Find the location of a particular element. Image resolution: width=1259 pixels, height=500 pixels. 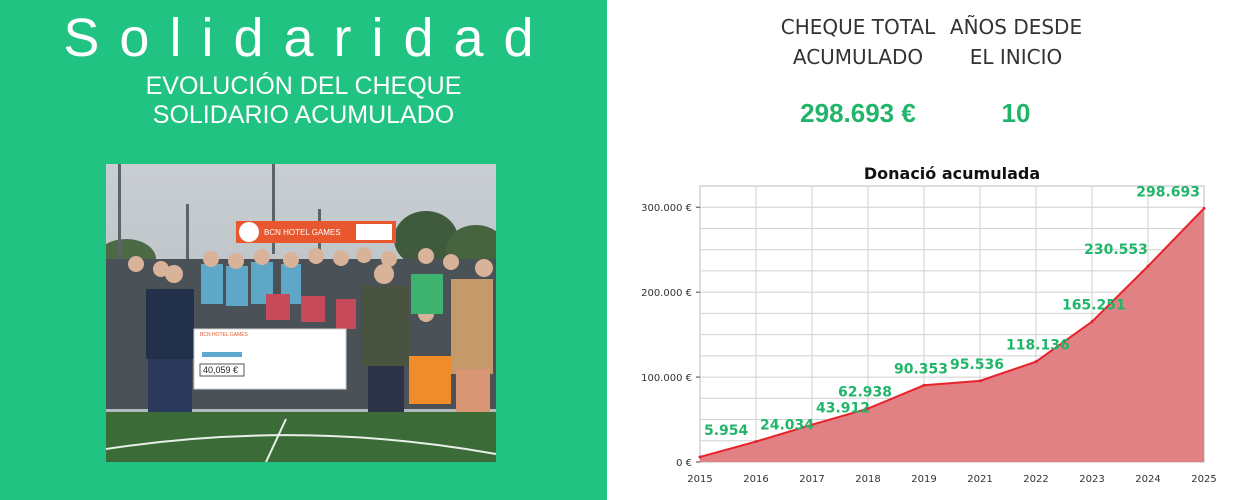

cheque-amount: 40,059 € is located at coordinates (220, 370).